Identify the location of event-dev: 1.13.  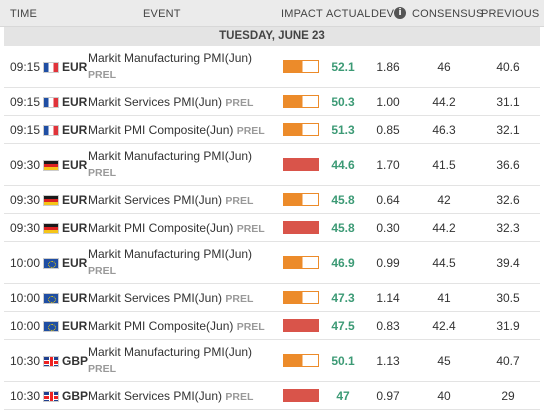
(388, 361).